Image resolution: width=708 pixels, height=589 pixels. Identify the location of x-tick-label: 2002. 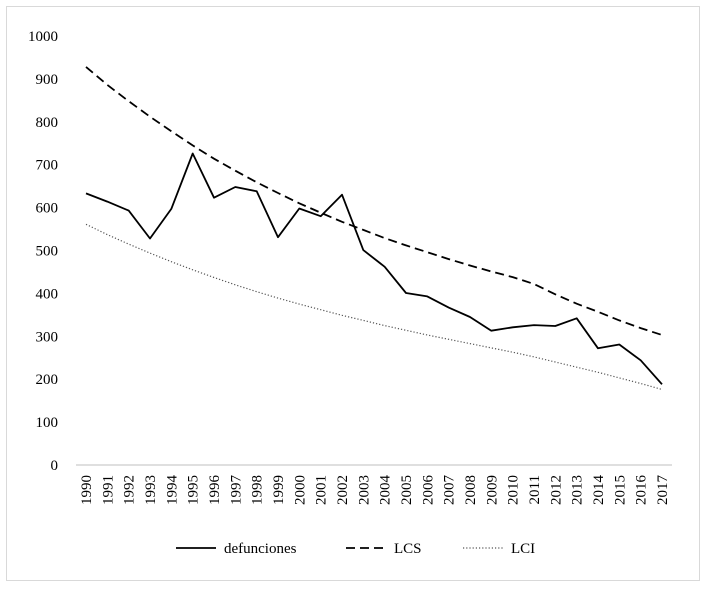
(343, 490).